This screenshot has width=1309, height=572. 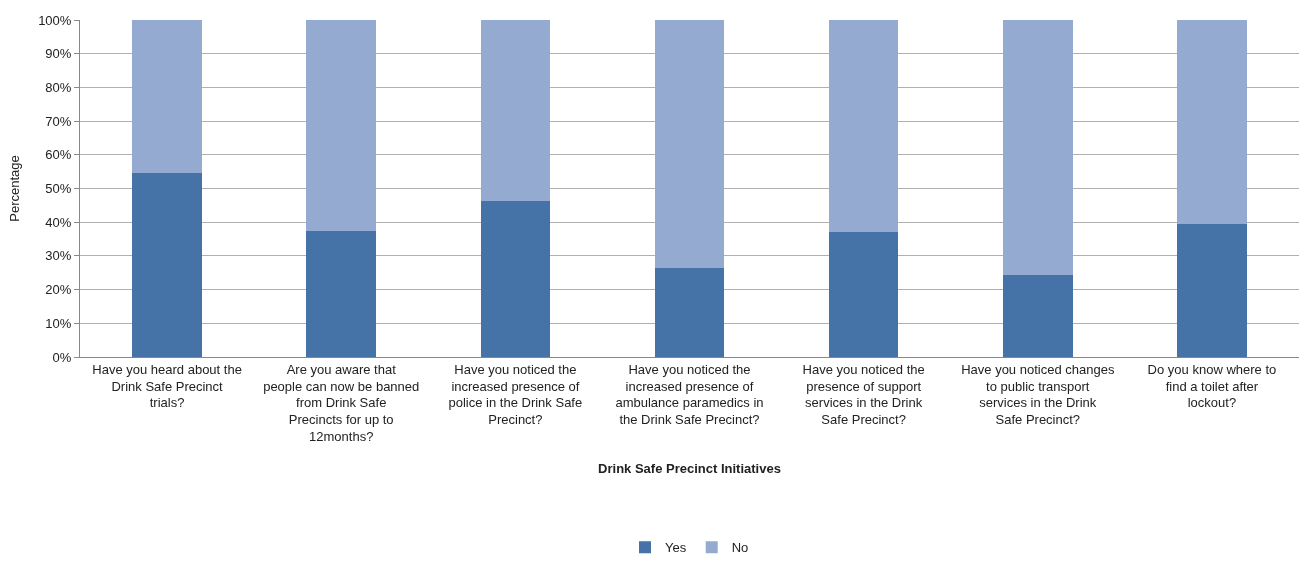 I want to click on x-tick-label: Have you heard about the Drink Safe Precinct trials?, so click(x=167, y=386).